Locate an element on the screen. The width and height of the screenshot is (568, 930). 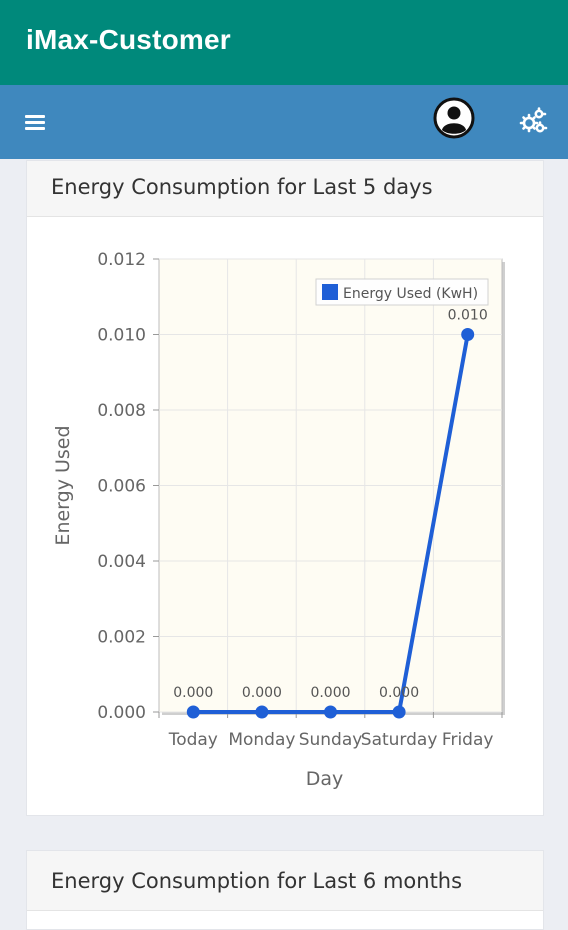
user-circle-icon is located at coordinates (454, 118).